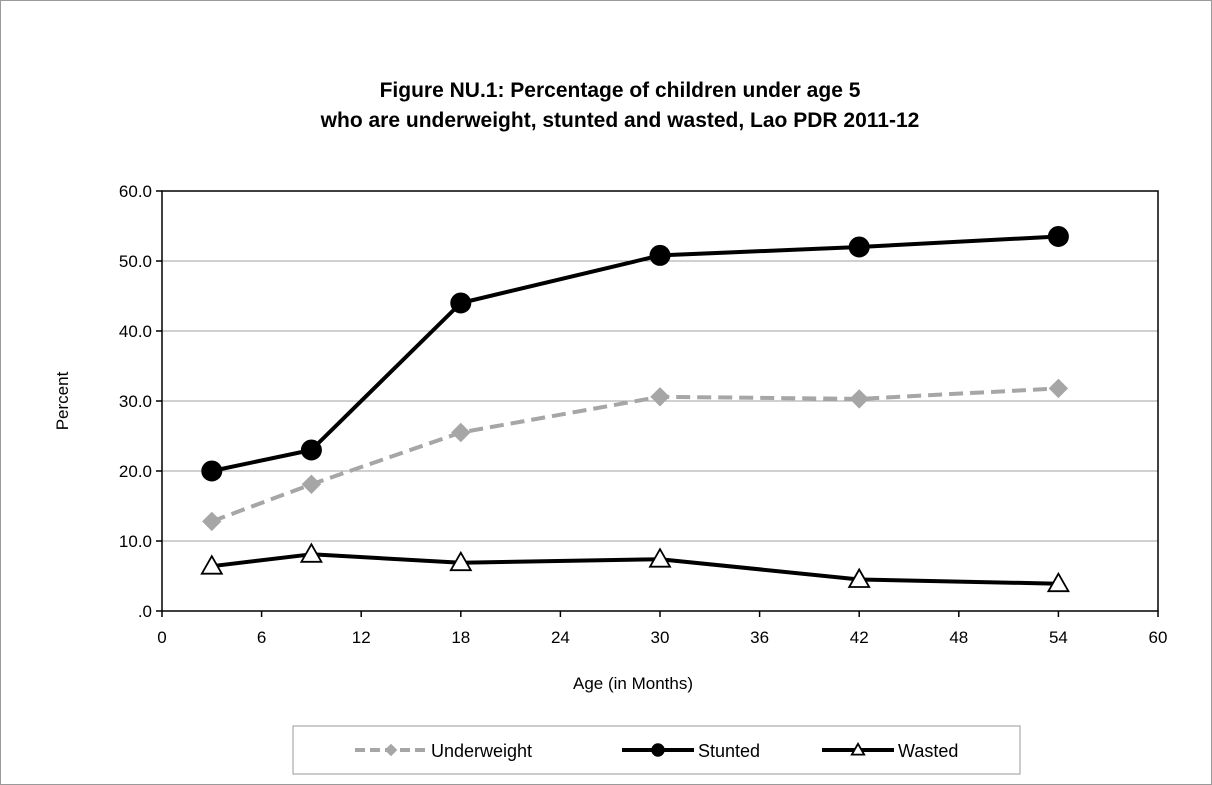 The image size is (1212, 785). I want to click on x-tick-label: 60, so click(1158, 637).